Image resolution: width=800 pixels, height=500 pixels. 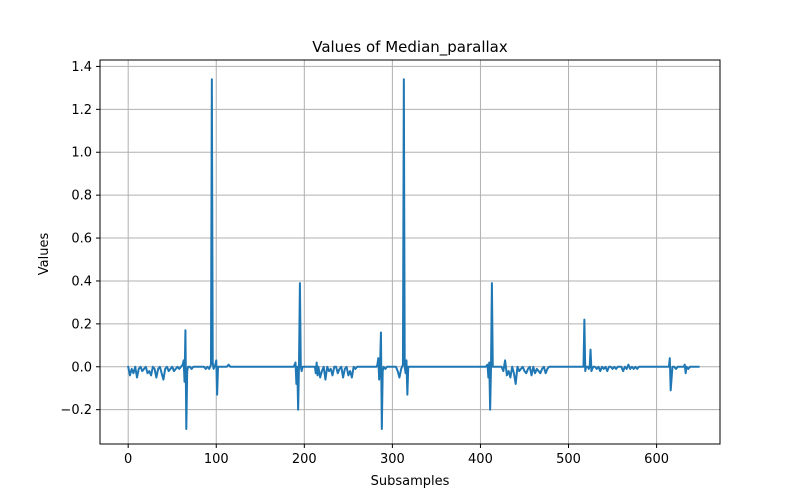 What do you see at coordinates (656, 459) in the screenshot?
I see `x-tick-label: 600` at bounding box center [656, 459].